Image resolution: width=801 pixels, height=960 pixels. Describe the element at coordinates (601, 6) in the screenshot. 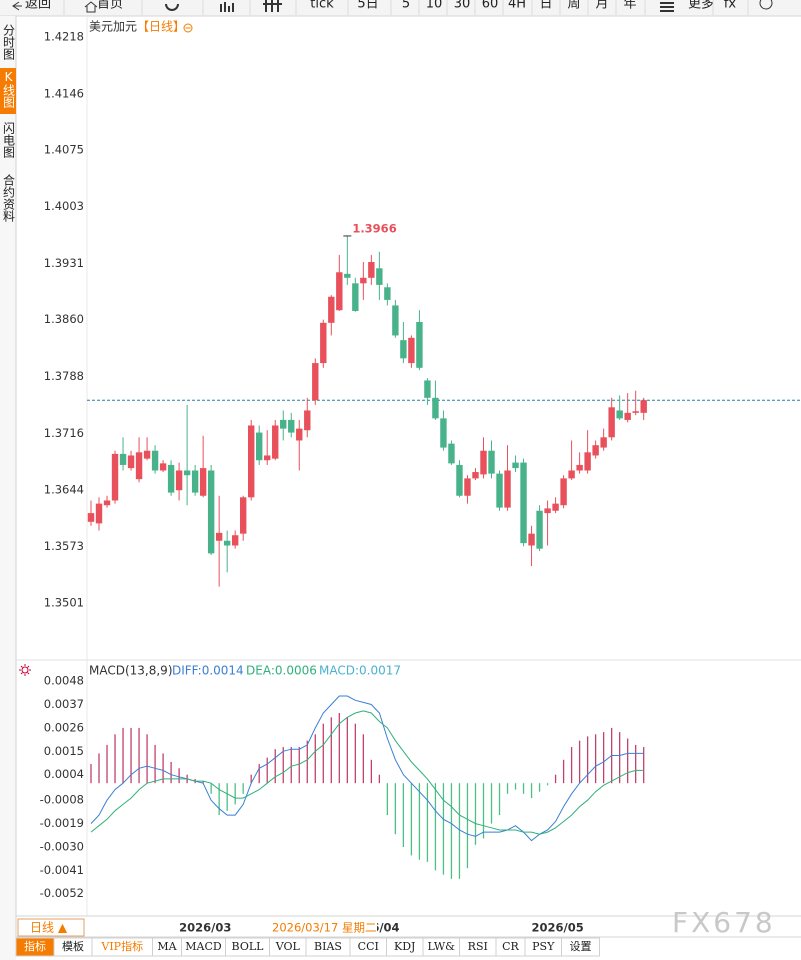

I see `toolbar-button: 月` at that location.